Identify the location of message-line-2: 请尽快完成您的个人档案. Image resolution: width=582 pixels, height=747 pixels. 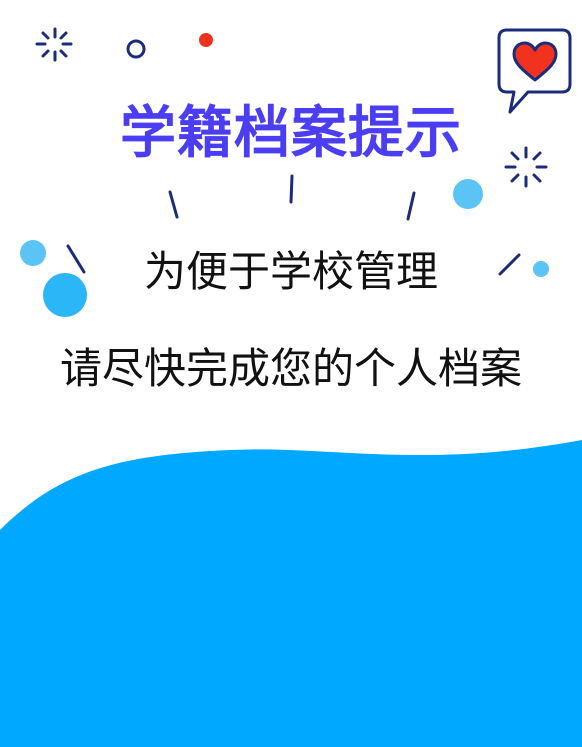
(290, 368).